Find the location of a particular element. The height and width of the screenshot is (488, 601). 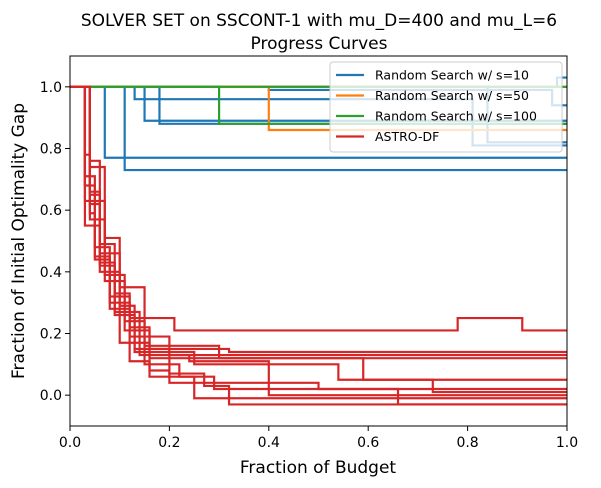

x-tick-label: 0.4 is located at coordinates (269, 443).